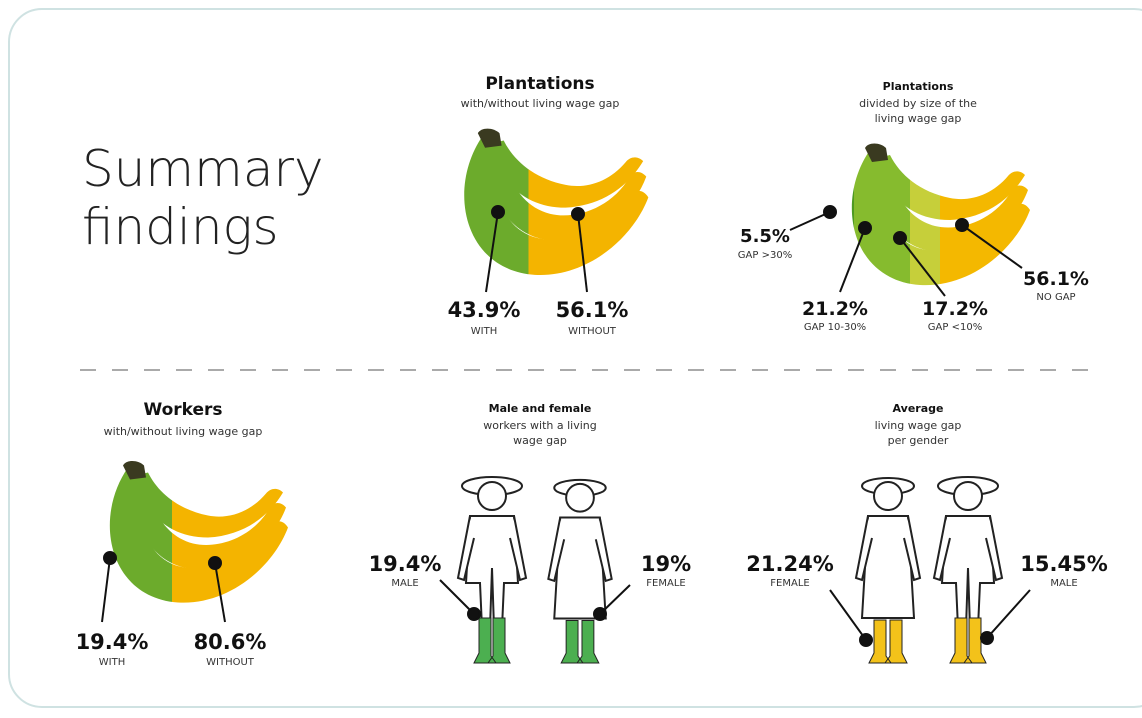  Describe the element at coordinates (666, 564) in the screenshot. I see `value: 19%` at that location.